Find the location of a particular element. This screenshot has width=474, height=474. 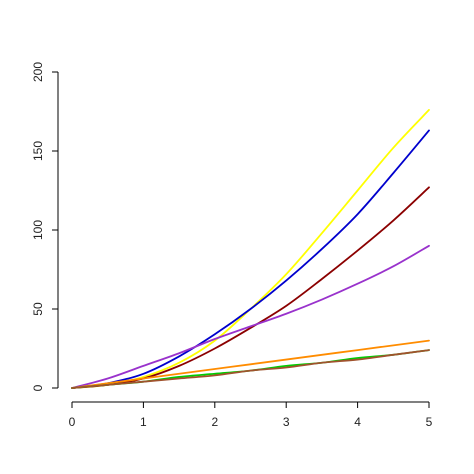

y-tick-label: 200 is located at coordinates (38, 72).